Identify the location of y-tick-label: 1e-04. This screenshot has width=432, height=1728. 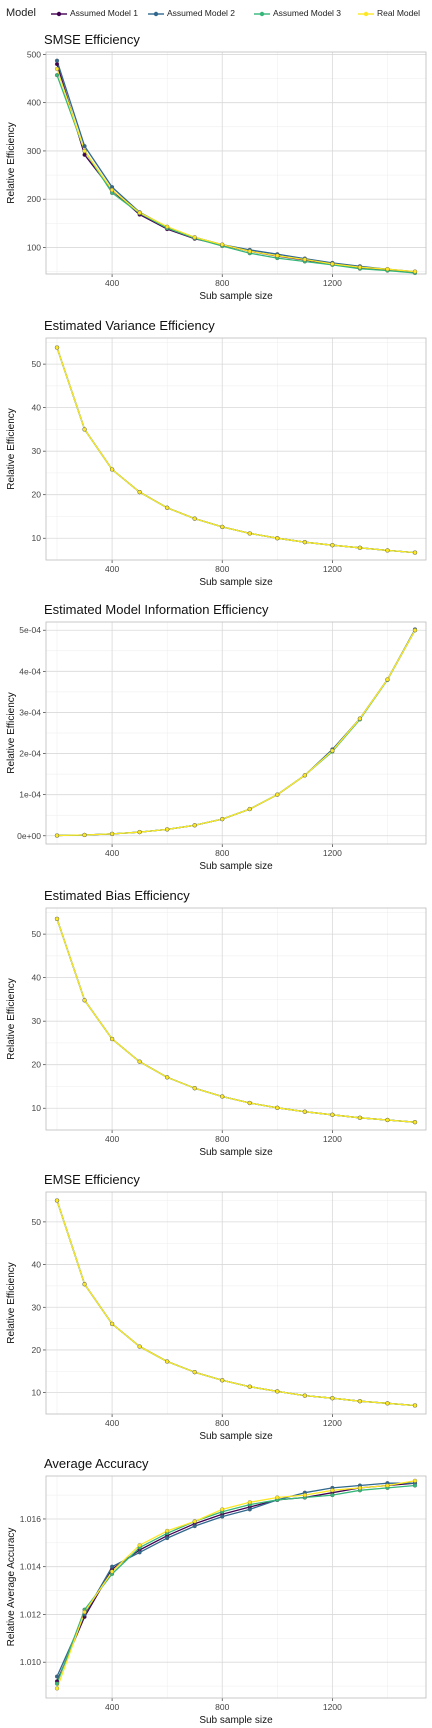
(30, 795).